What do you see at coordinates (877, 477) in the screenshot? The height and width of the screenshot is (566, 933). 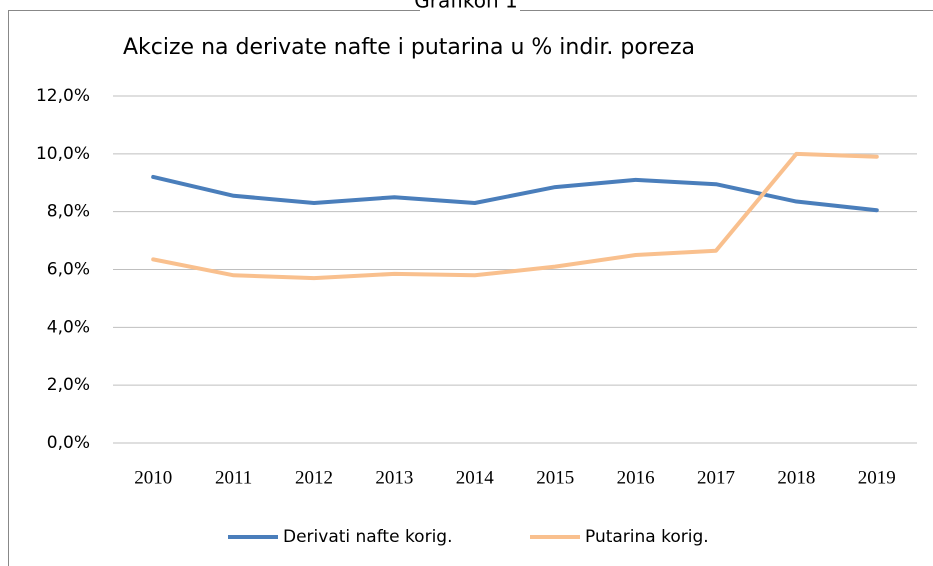 I see `x-tick-label: 2019` at bounding box center [877, 477].